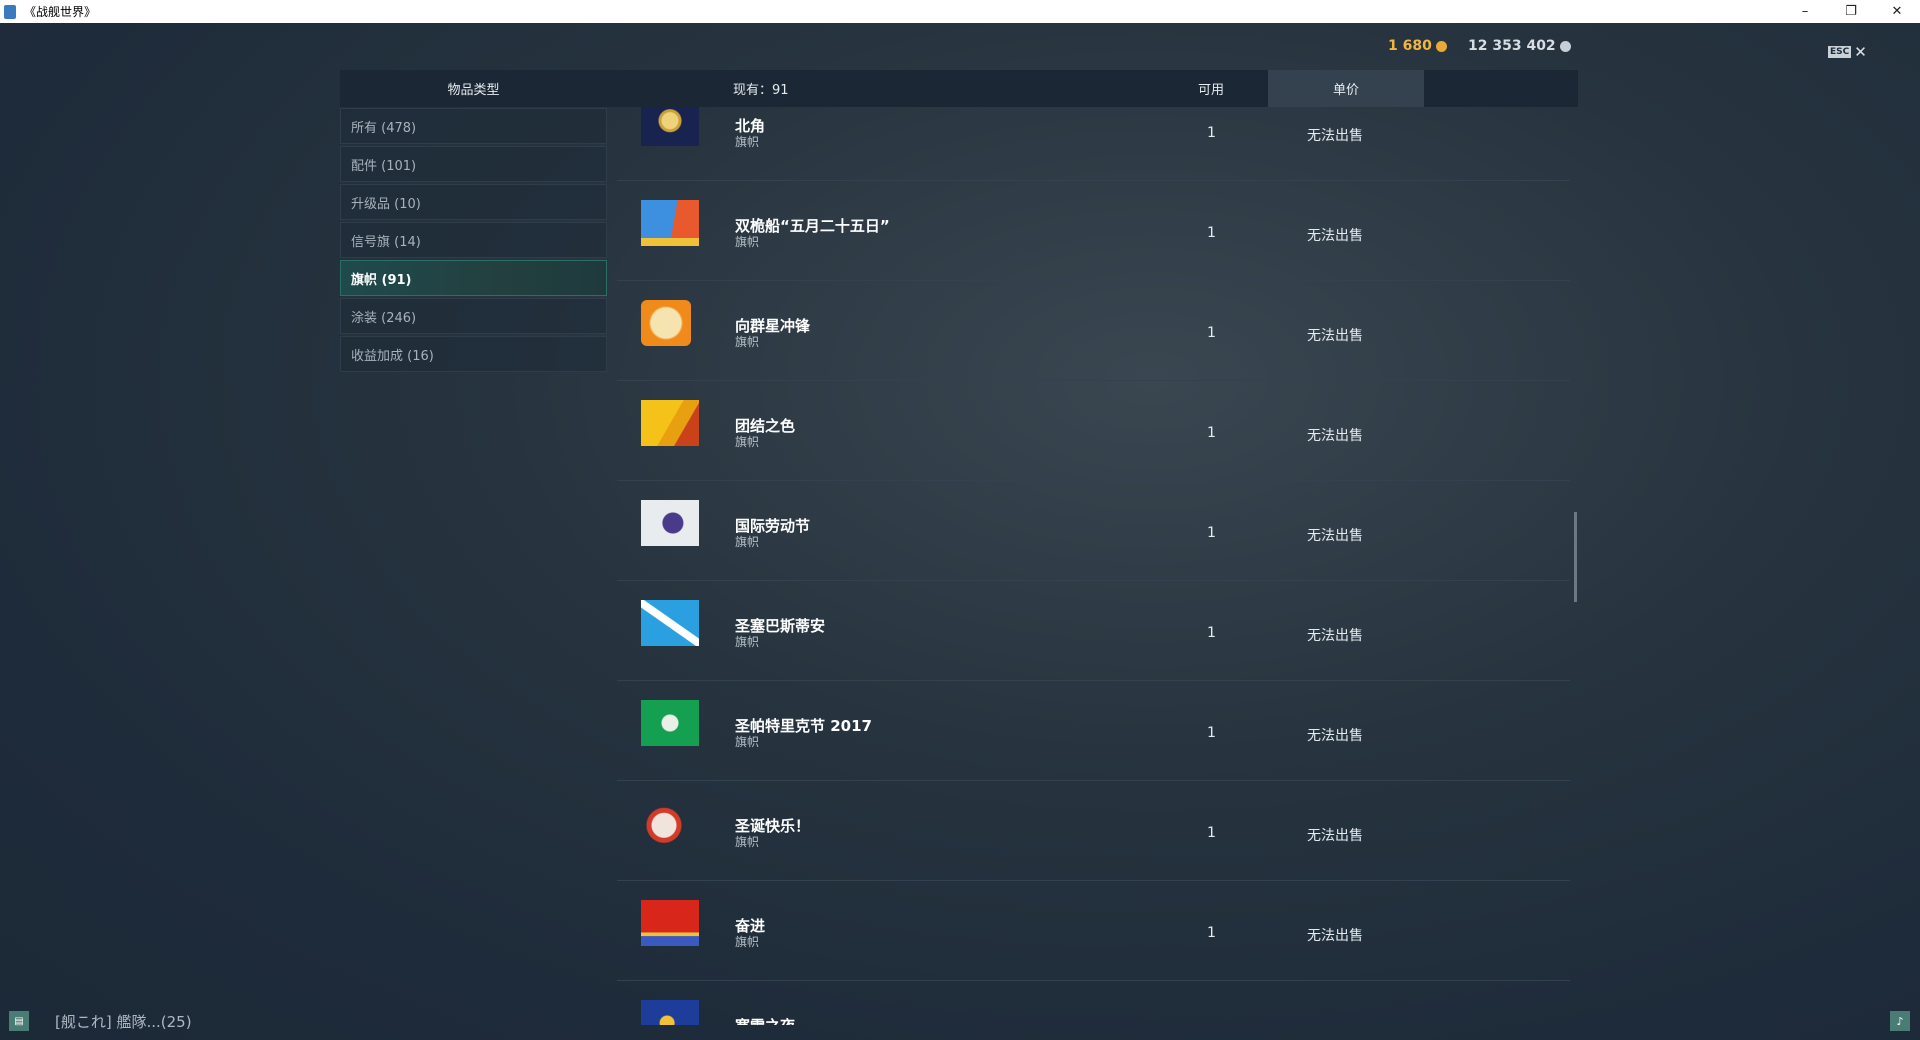  Describe the element at coordinates (773, 526) in the screenshot. I see `item-name: 国际劳动节` at that location.